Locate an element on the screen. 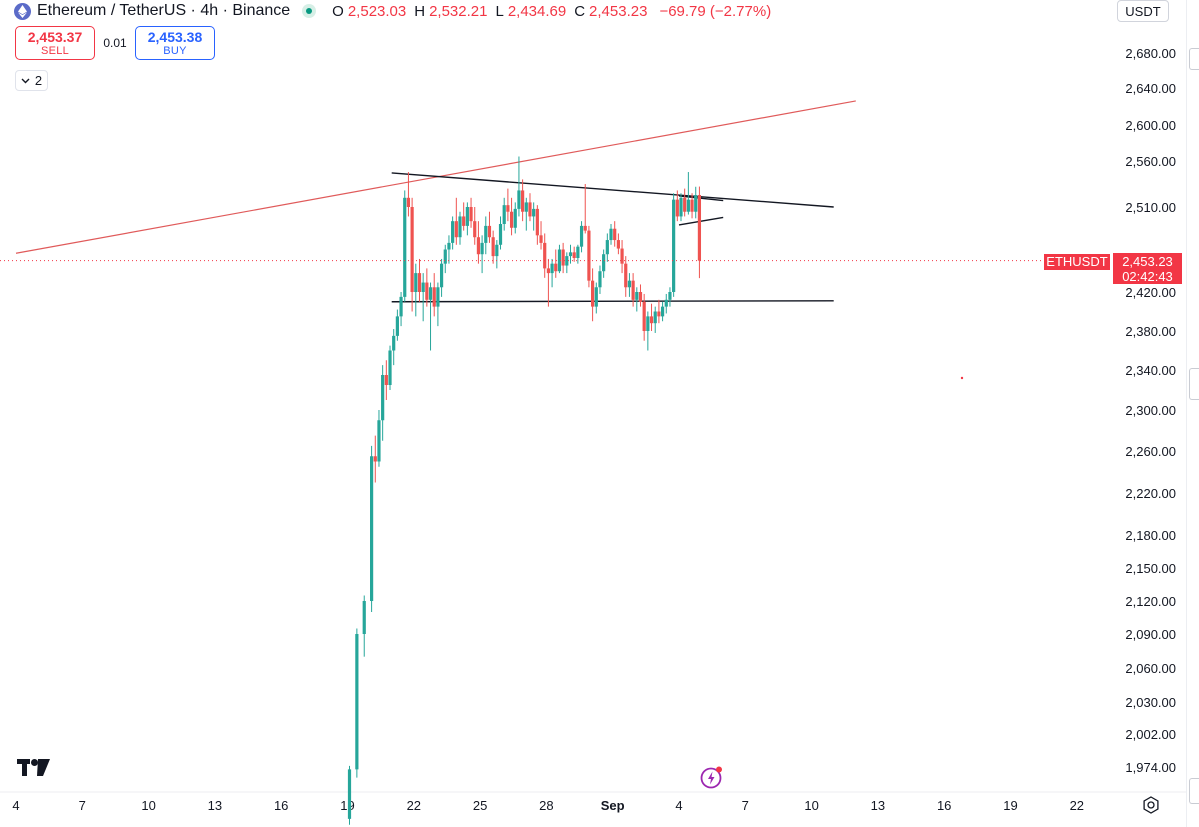 Image resolution: width=1199 pixels, height=827 pixels. currency-selector: USDT is located at coordinates (1143, 11).